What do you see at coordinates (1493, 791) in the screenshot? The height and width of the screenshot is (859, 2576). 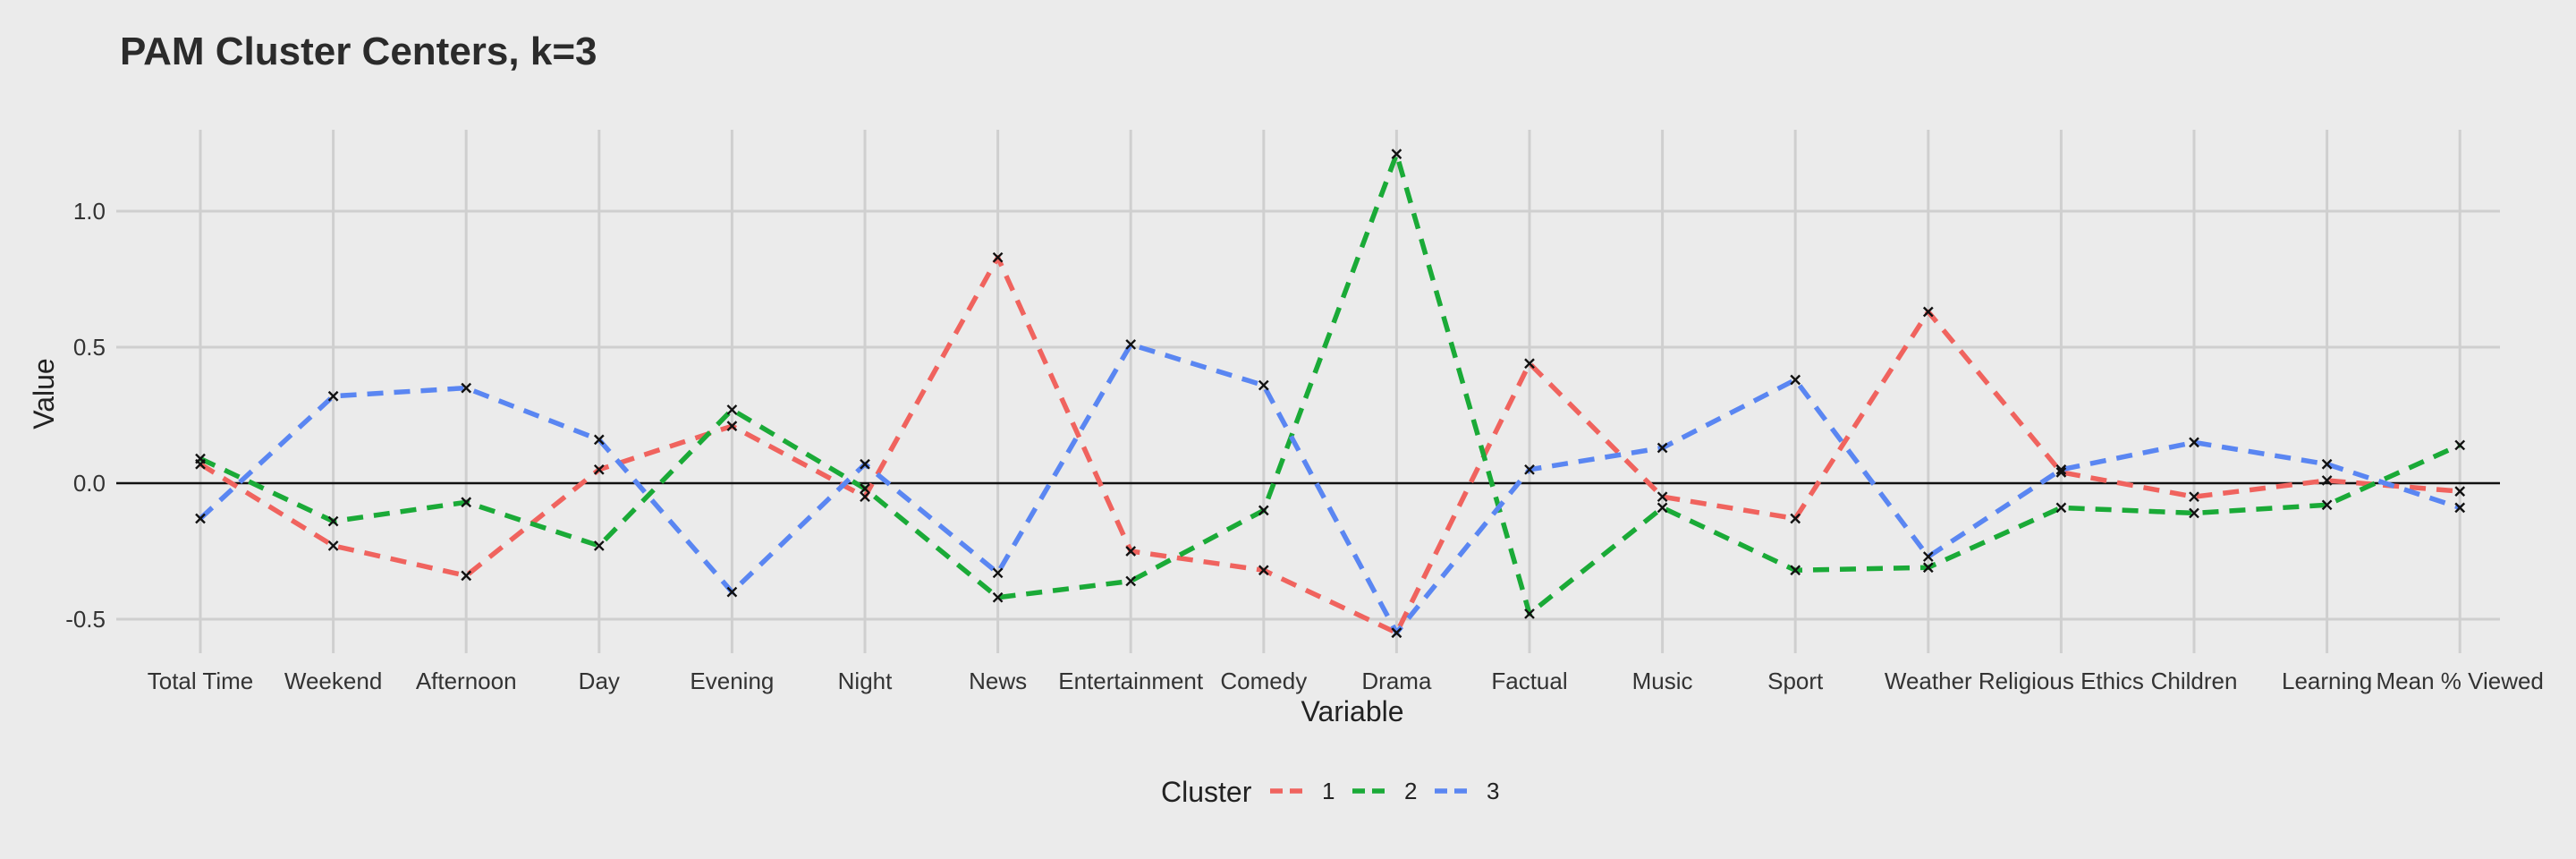 I see `legend-label-3: 3` at bounding box center [1493, 791].